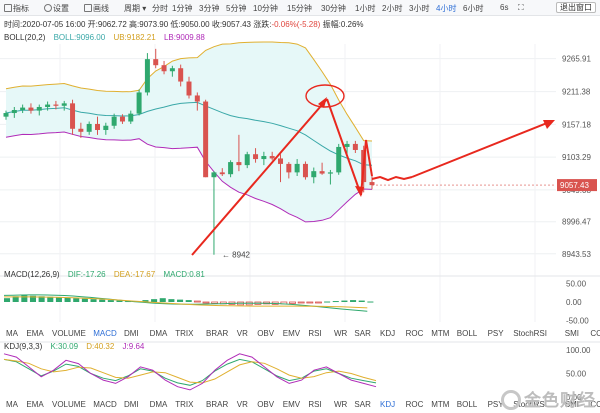 This screenshot has height=413, width=600. Describe the element at coordinates (16, 8) in the screenshot. I see `indicator-button: 指标` at that location.